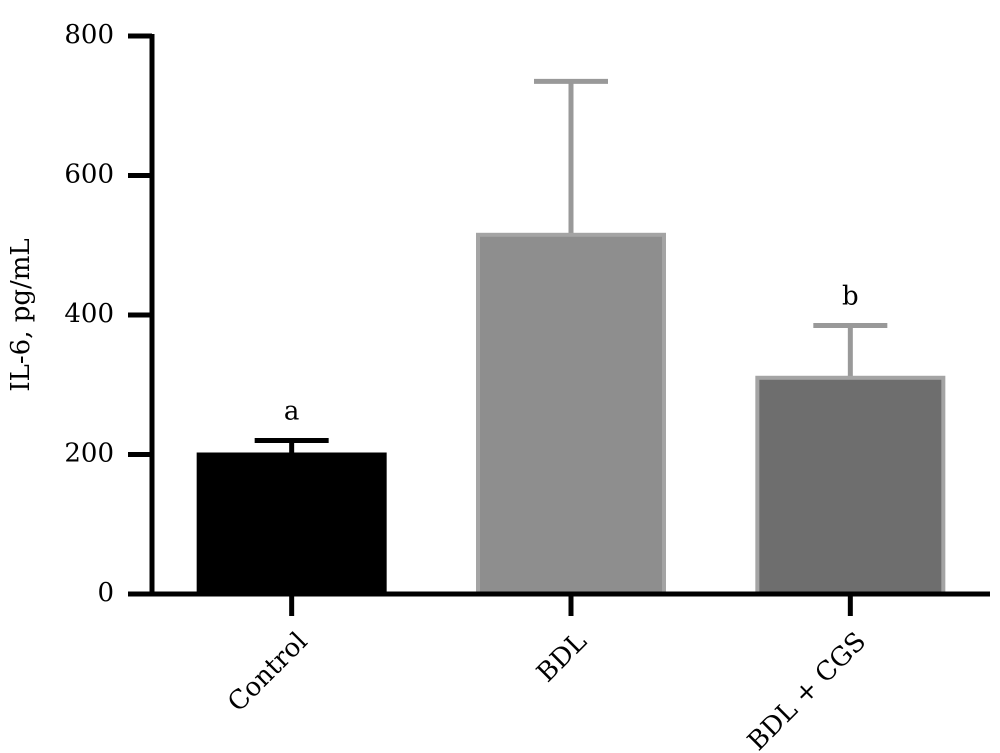 The image size is (1000, 753). What do you see at coordinates (89, 454) in the screenshot?
I see `y-tick-label: 200` at bounding box center [89, 454].